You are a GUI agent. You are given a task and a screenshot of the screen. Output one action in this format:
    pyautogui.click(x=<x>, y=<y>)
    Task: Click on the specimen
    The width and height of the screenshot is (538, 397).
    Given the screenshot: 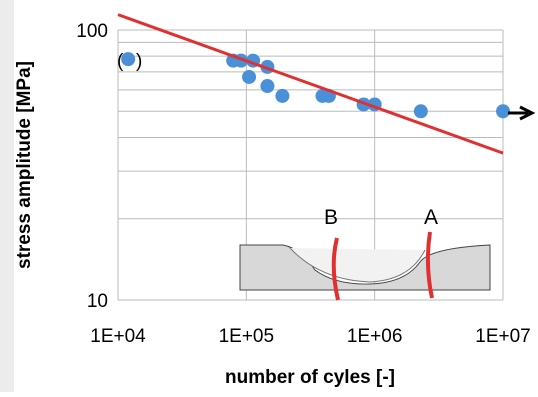 What is the action you would take?
    pyautogui.click(x=365, y=266)
    